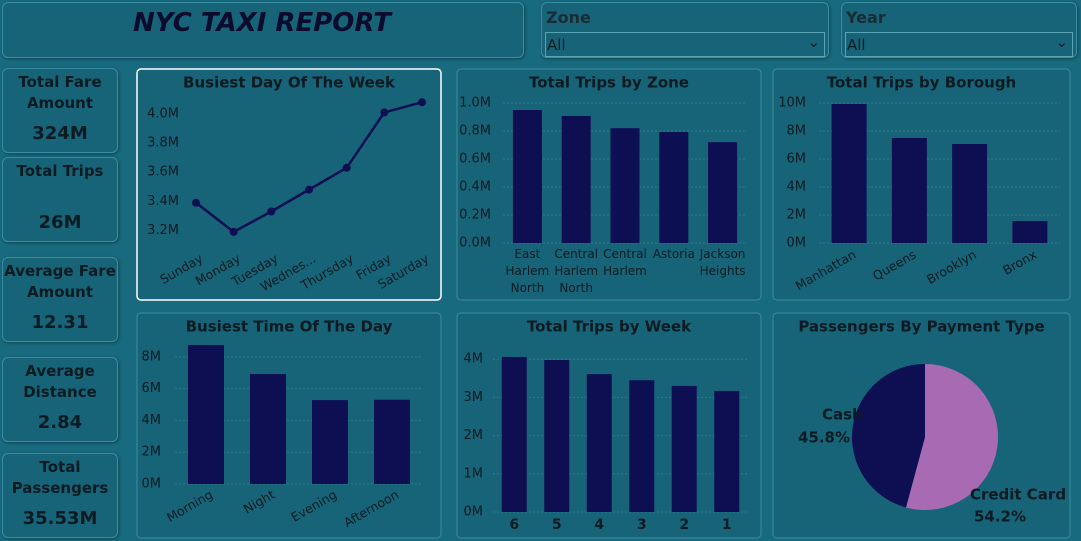 This screenshot has width=1081, height=541. Describe the element at coordinates (60, 422) in the screenshot. I see `kpi-value: 2.84` at that location.